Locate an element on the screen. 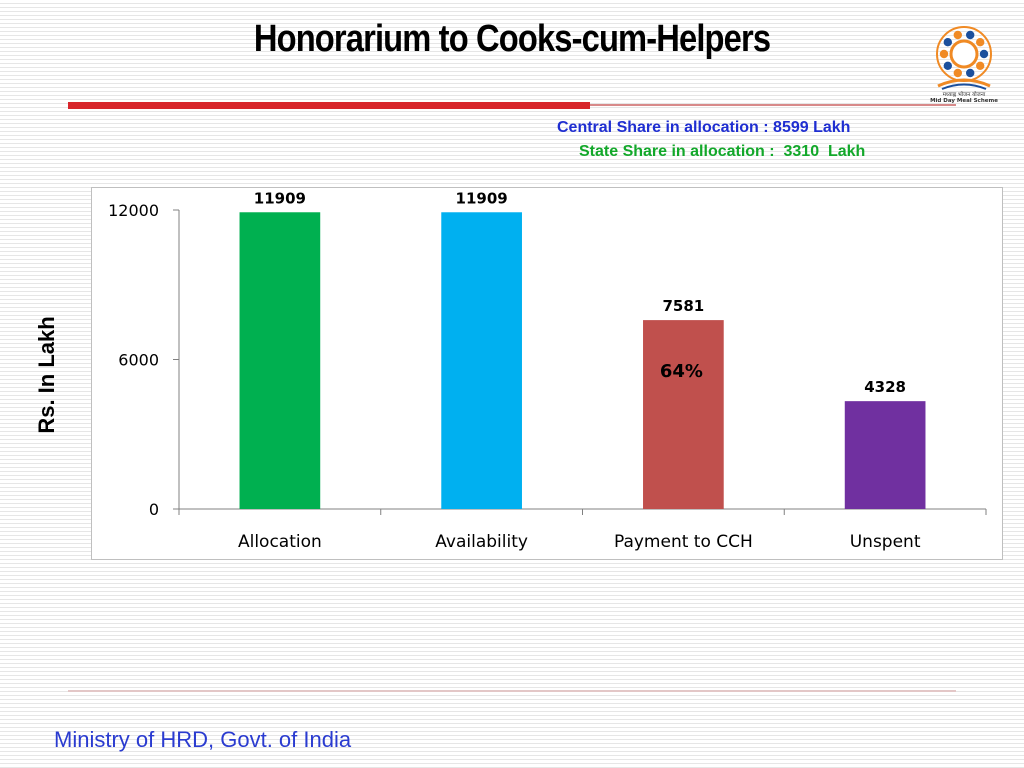 This screenshot has width=1024, height=768. logo-text-english: Mid Day Meal Scheme is located at coordinates (964, 101).